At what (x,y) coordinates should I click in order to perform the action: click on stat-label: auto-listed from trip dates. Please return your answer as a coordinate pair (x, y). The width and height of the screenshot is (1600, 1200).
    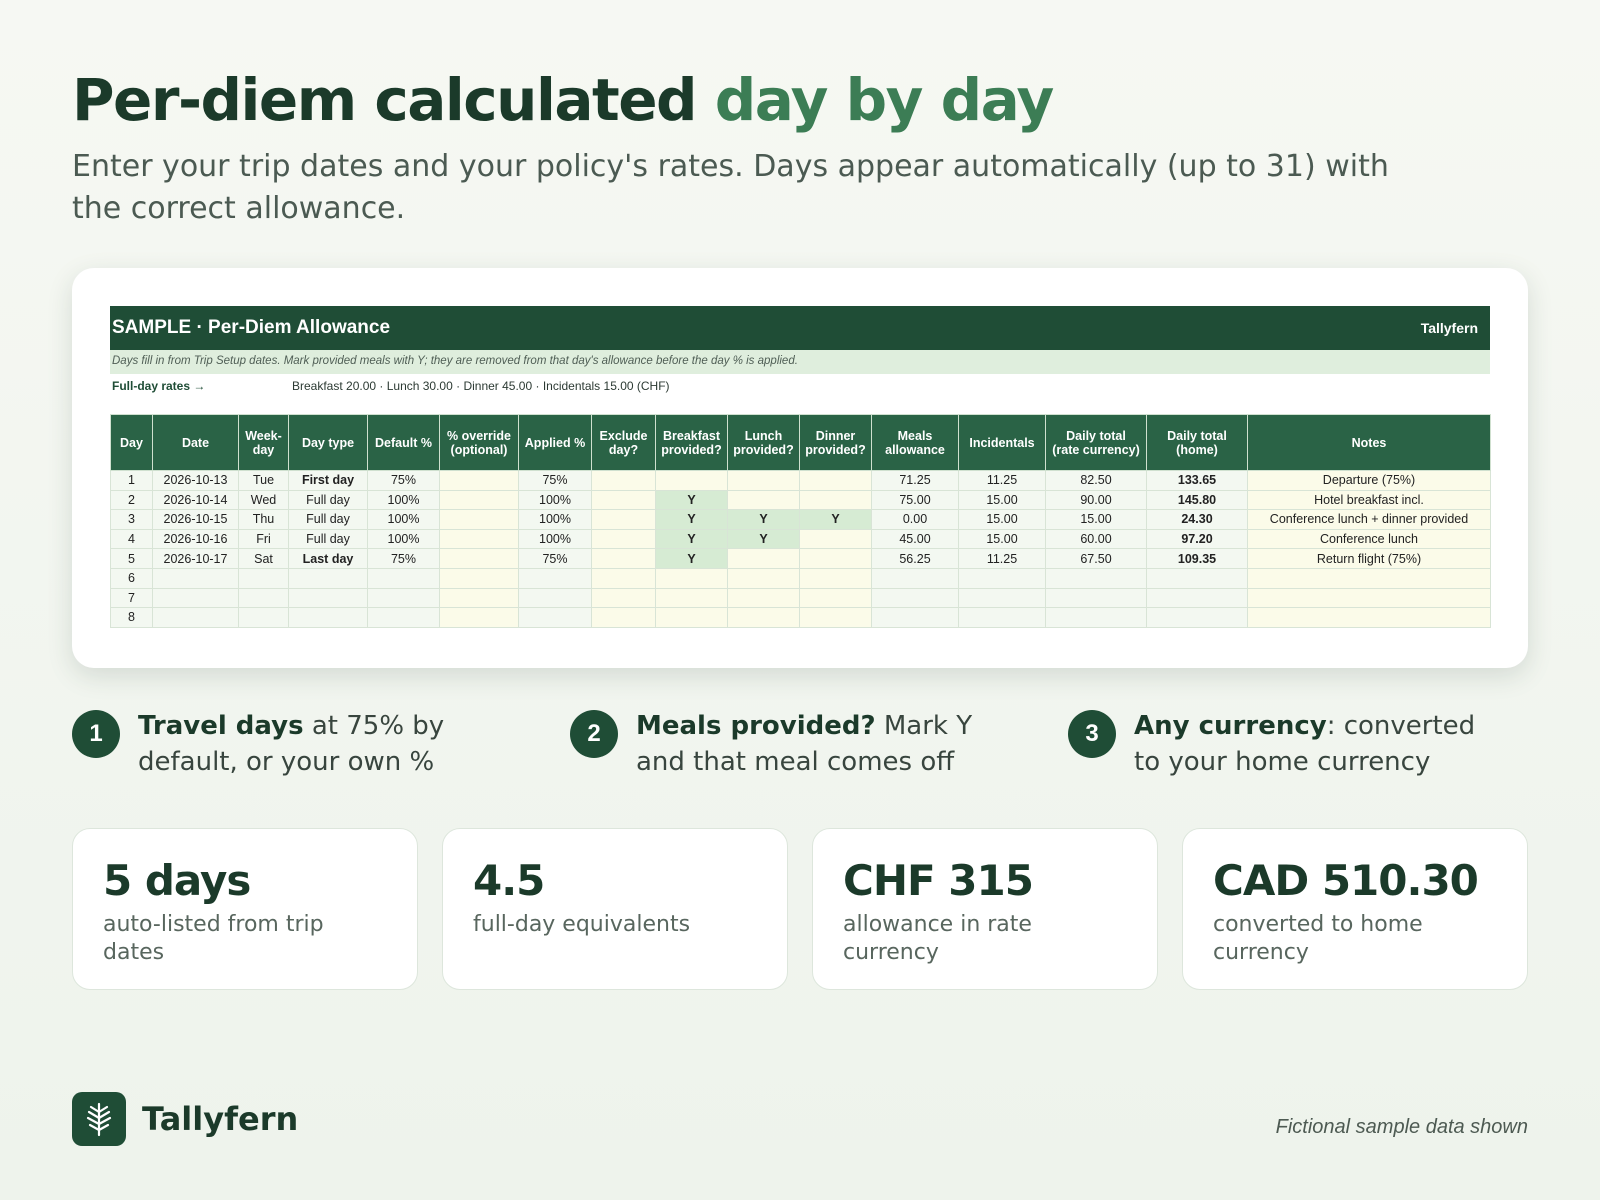
    Looking at the image, I should click on (213, 938).